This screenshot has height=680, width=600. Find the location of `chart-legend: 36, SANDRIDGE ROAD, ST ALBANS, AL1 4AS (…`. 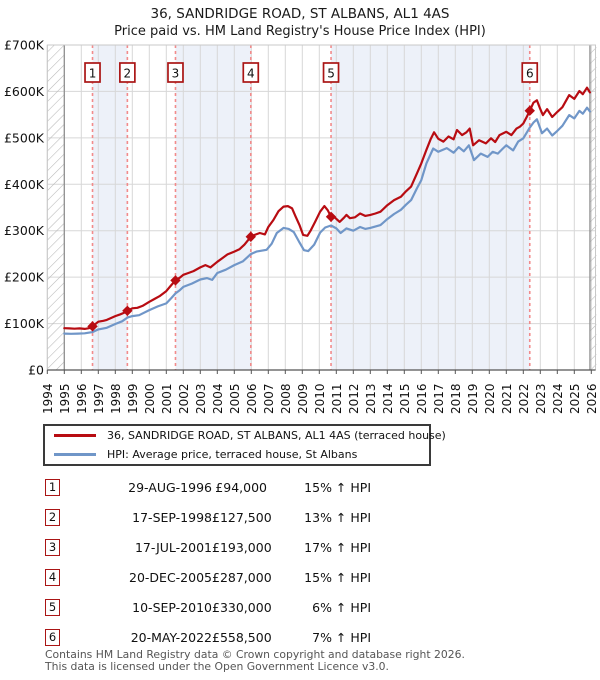

chart-legend: 36, SANDRIDGE ROAD, ST ALBANS, AL1 4AS (… is located at coordinates (244, 445).